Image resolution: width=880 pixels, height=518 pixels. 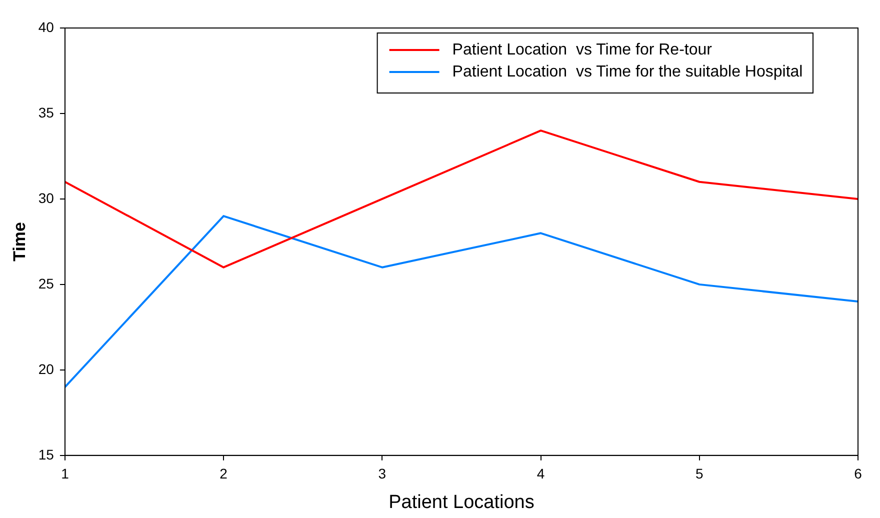 What do you see at coordinates (224, 474) in the screenshot?
I see `x-tick-label: 2` at bounding box center [224, 474].